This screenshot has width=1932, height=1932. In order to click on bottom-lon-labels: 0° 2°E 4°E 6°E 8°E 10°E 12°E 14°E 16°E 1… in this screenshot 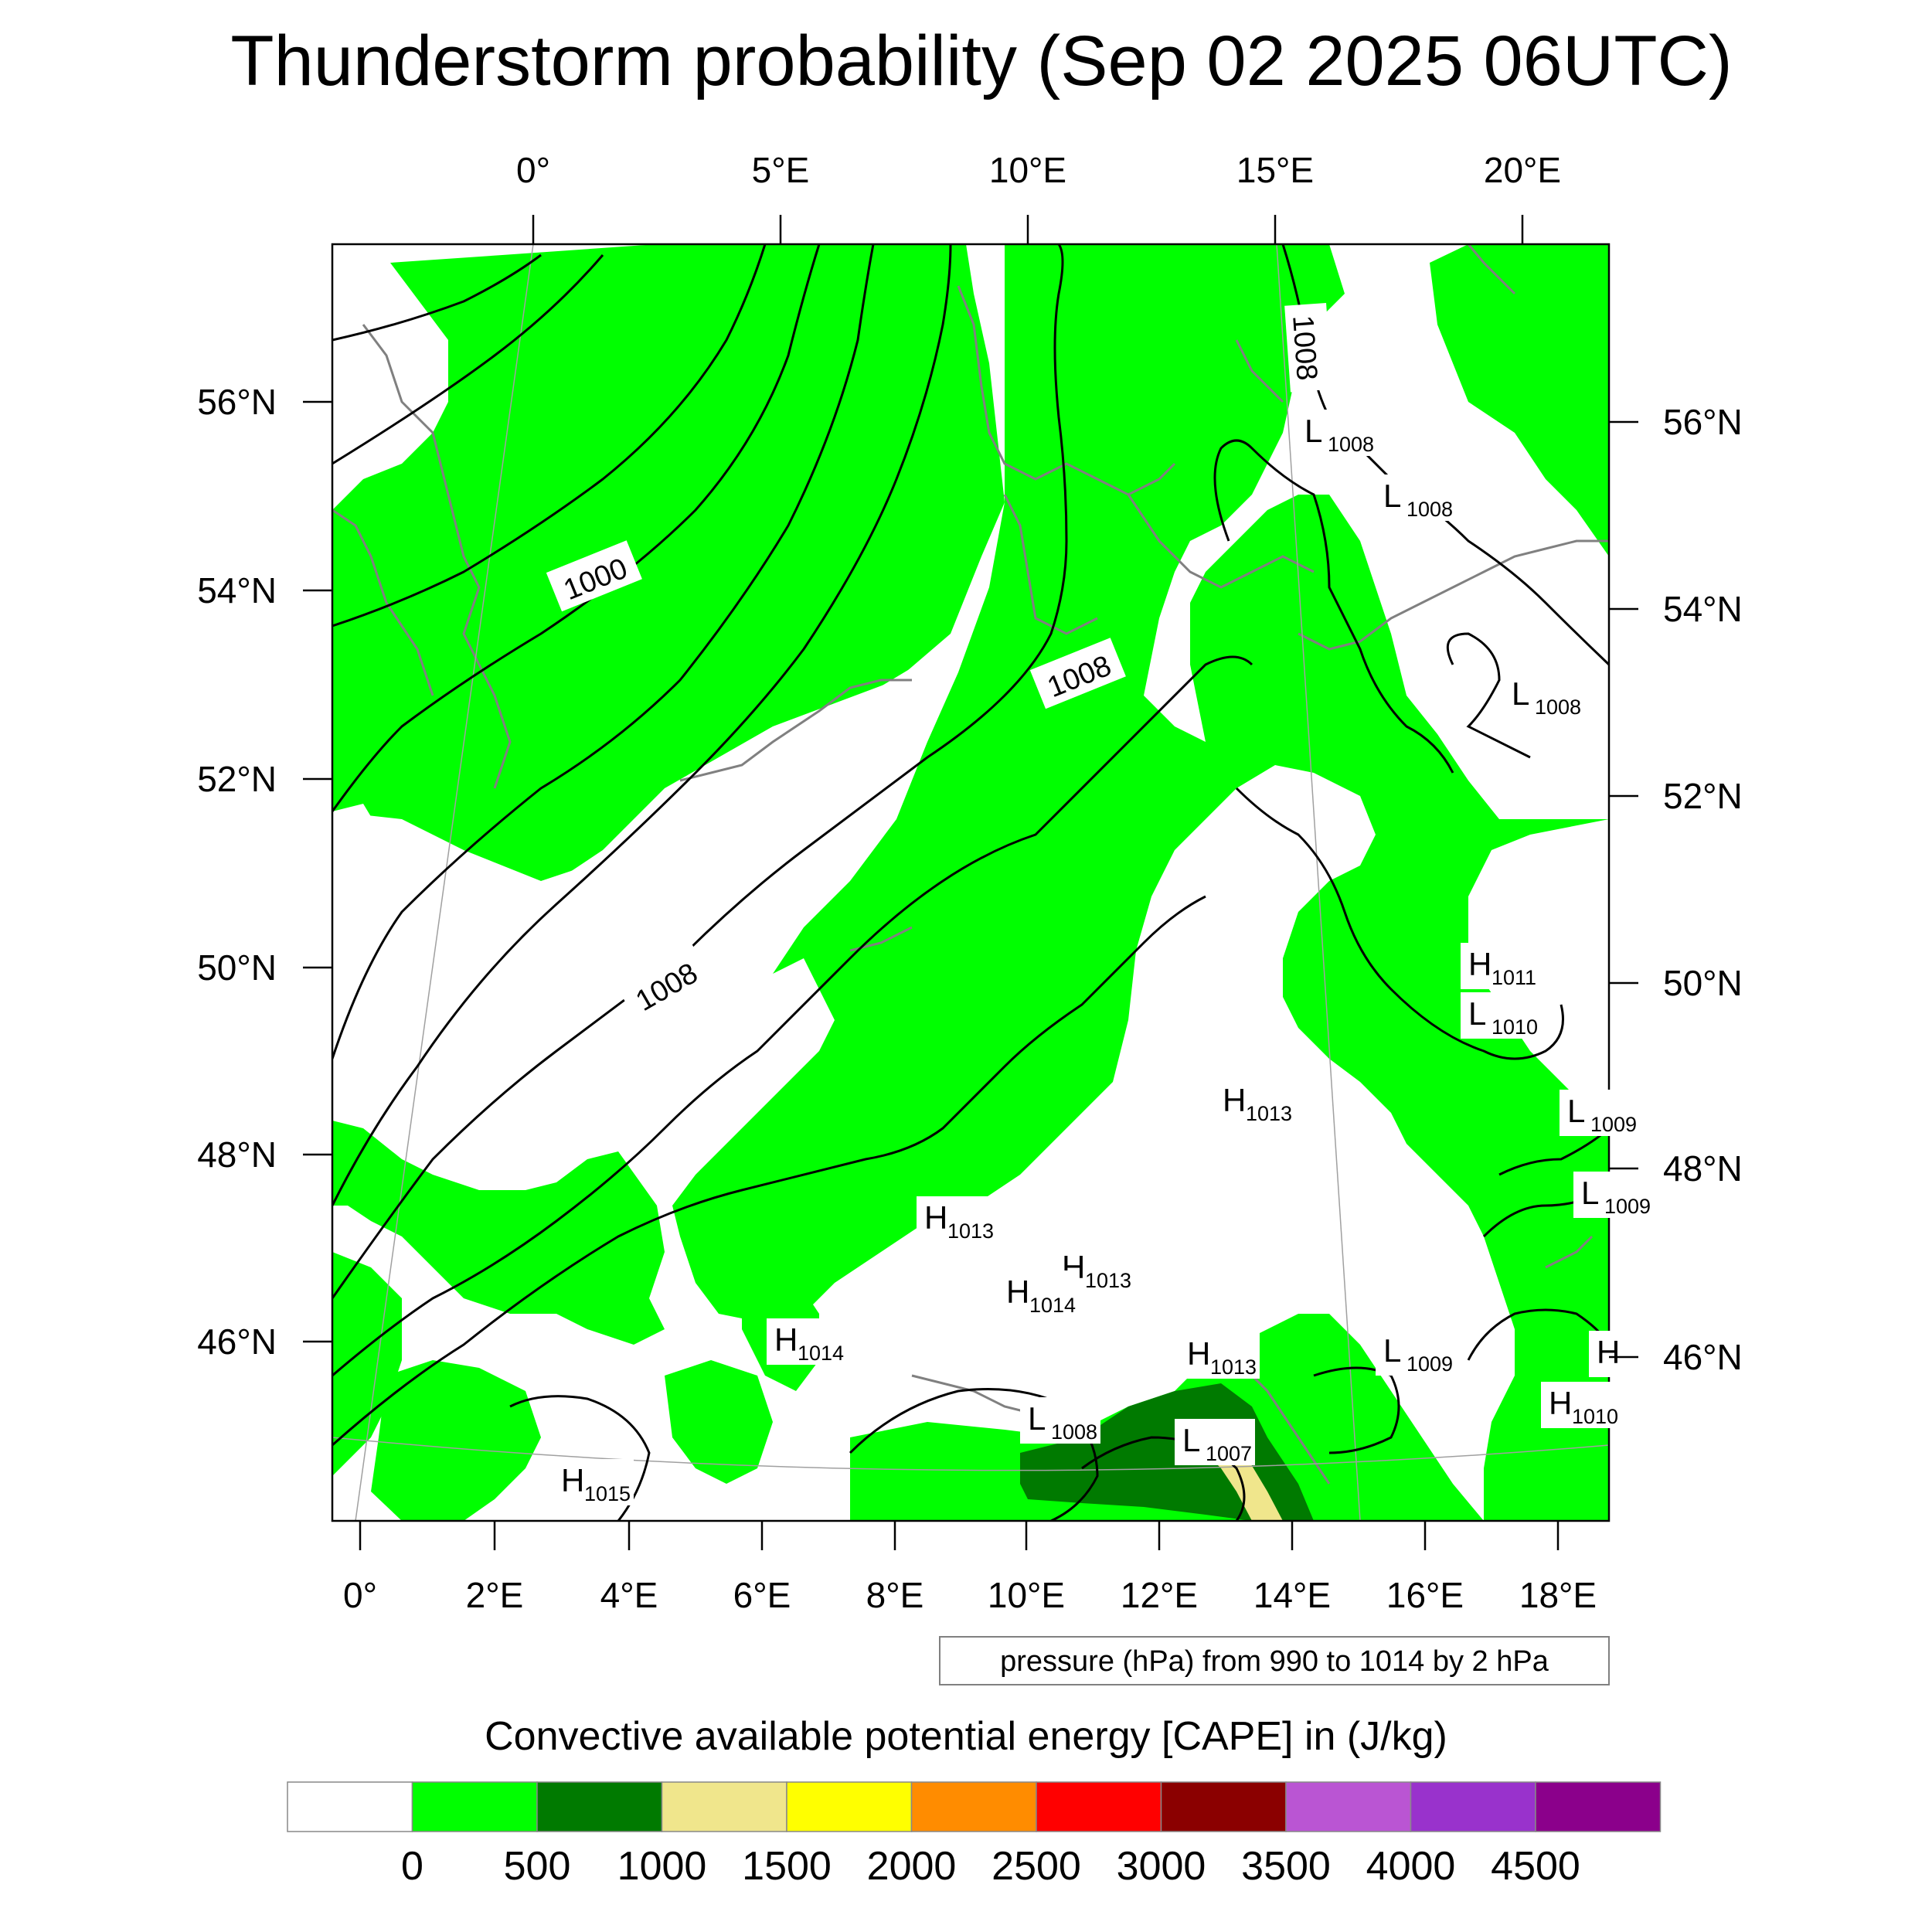, I will do `click(970, 1595)`.